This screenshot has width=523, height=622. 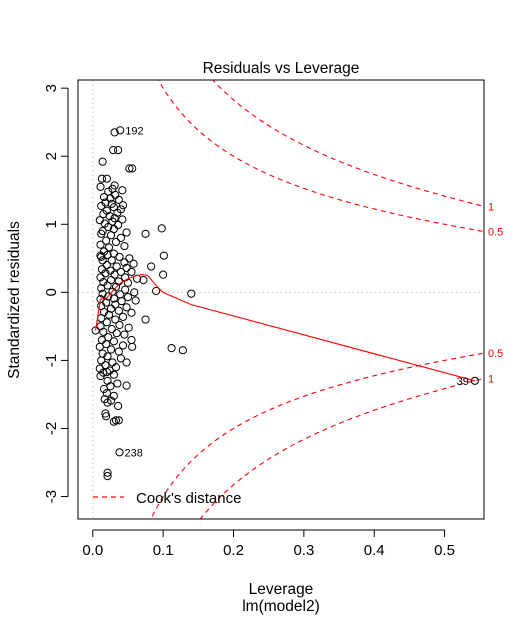 I want to click on cooks-contour-labels: 0.5 0.5 1 1, so click(x=495, y=293).